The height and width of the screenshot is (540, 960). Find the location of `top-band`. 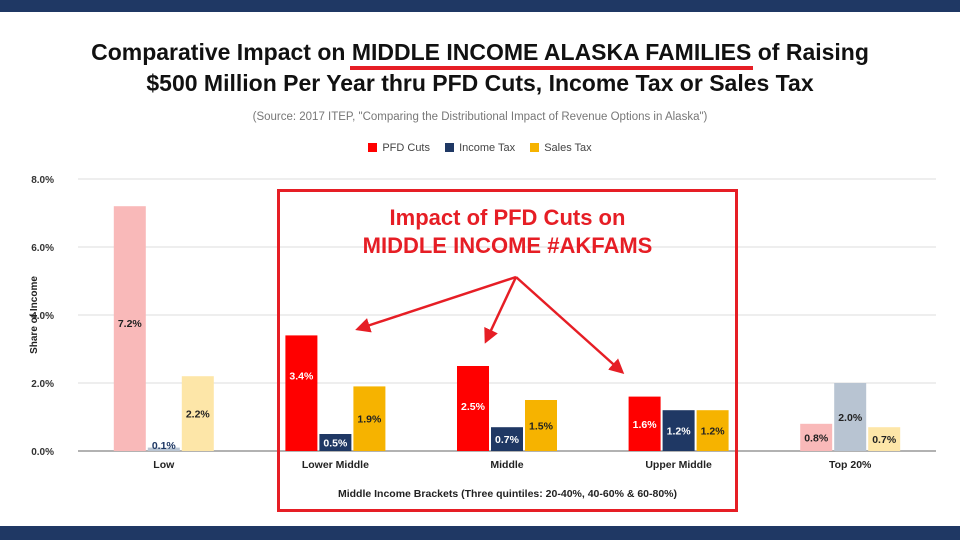

top-band is located at coordinates (480, 6).